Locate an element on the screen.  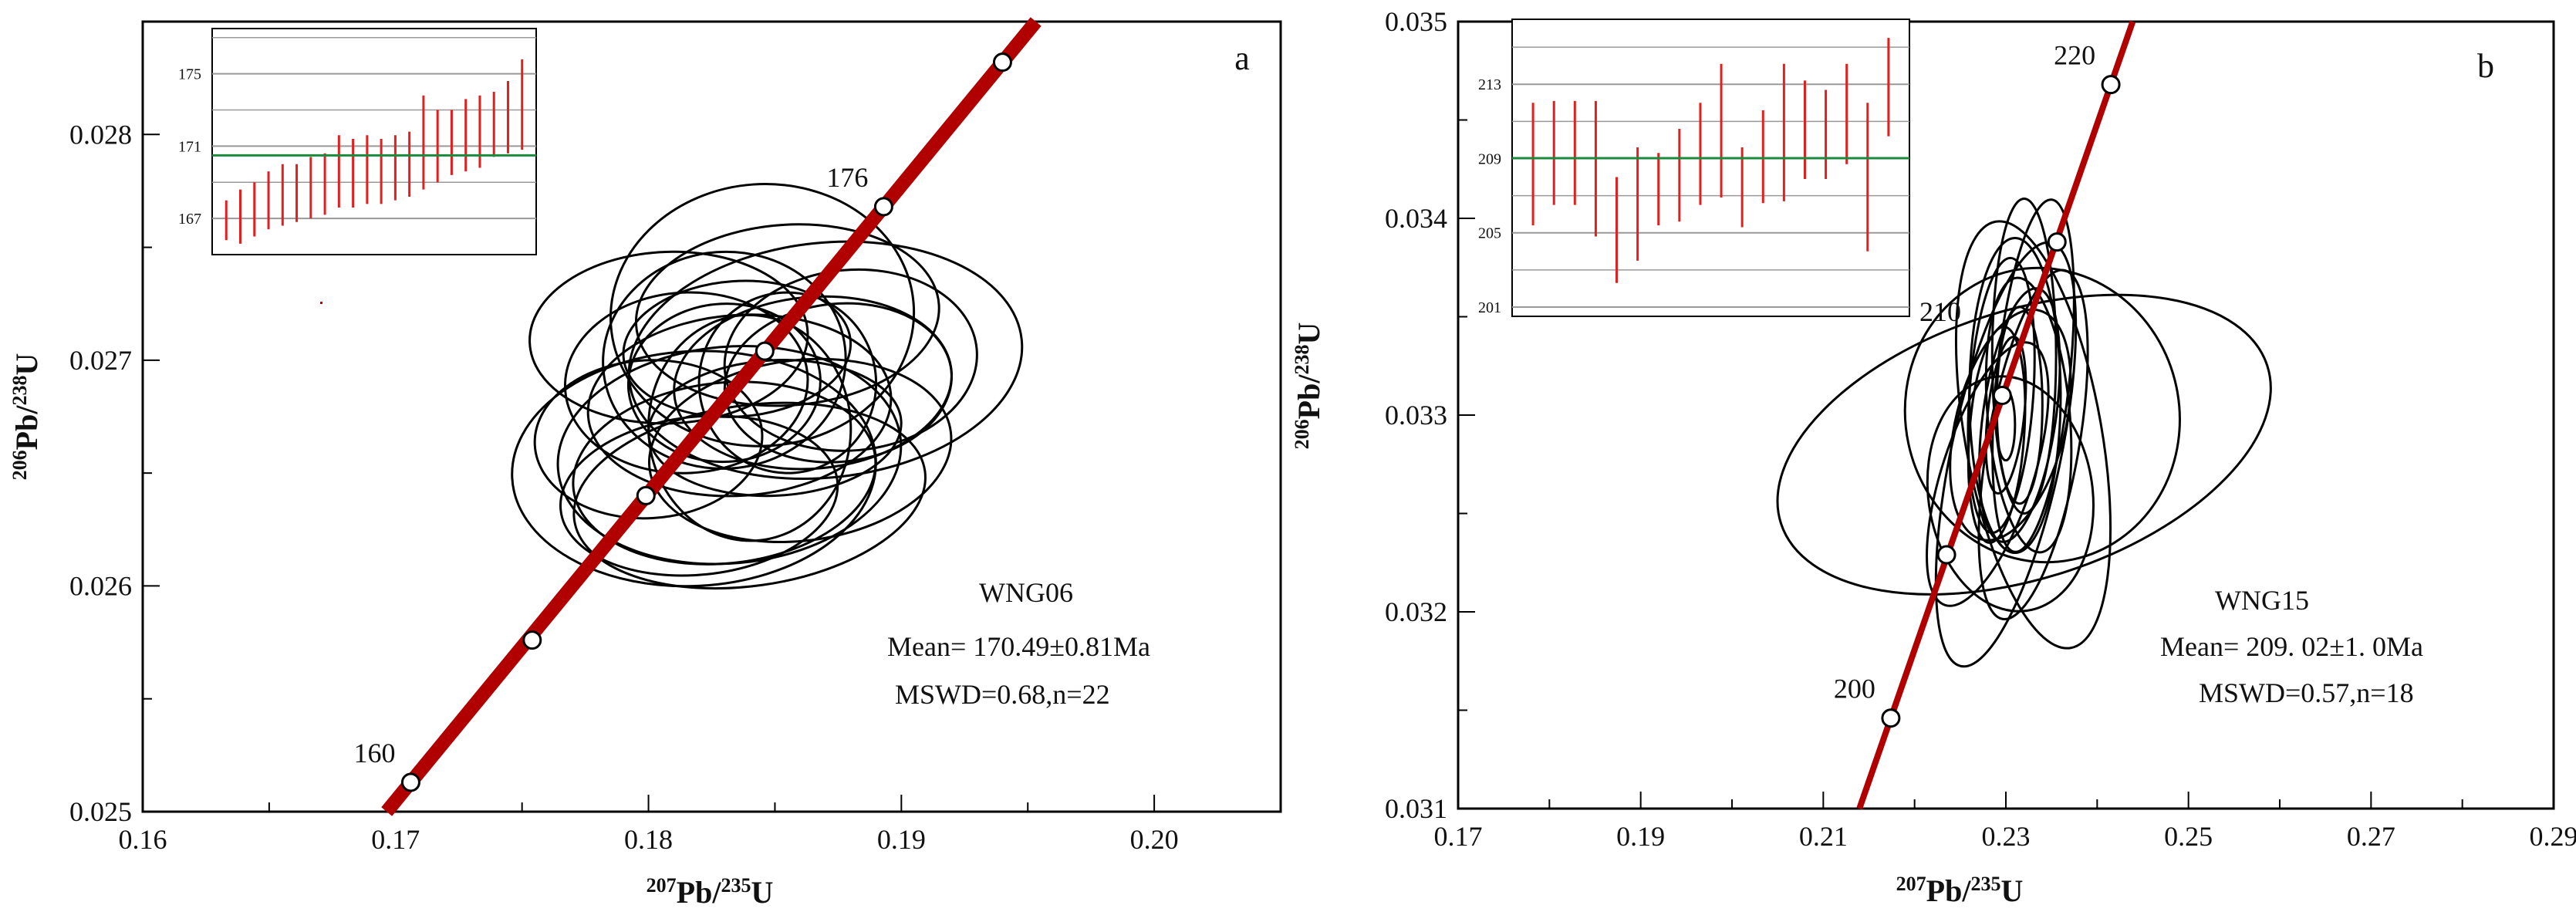
x-tick-label: 0.16 is located at coordinates (143, 839).